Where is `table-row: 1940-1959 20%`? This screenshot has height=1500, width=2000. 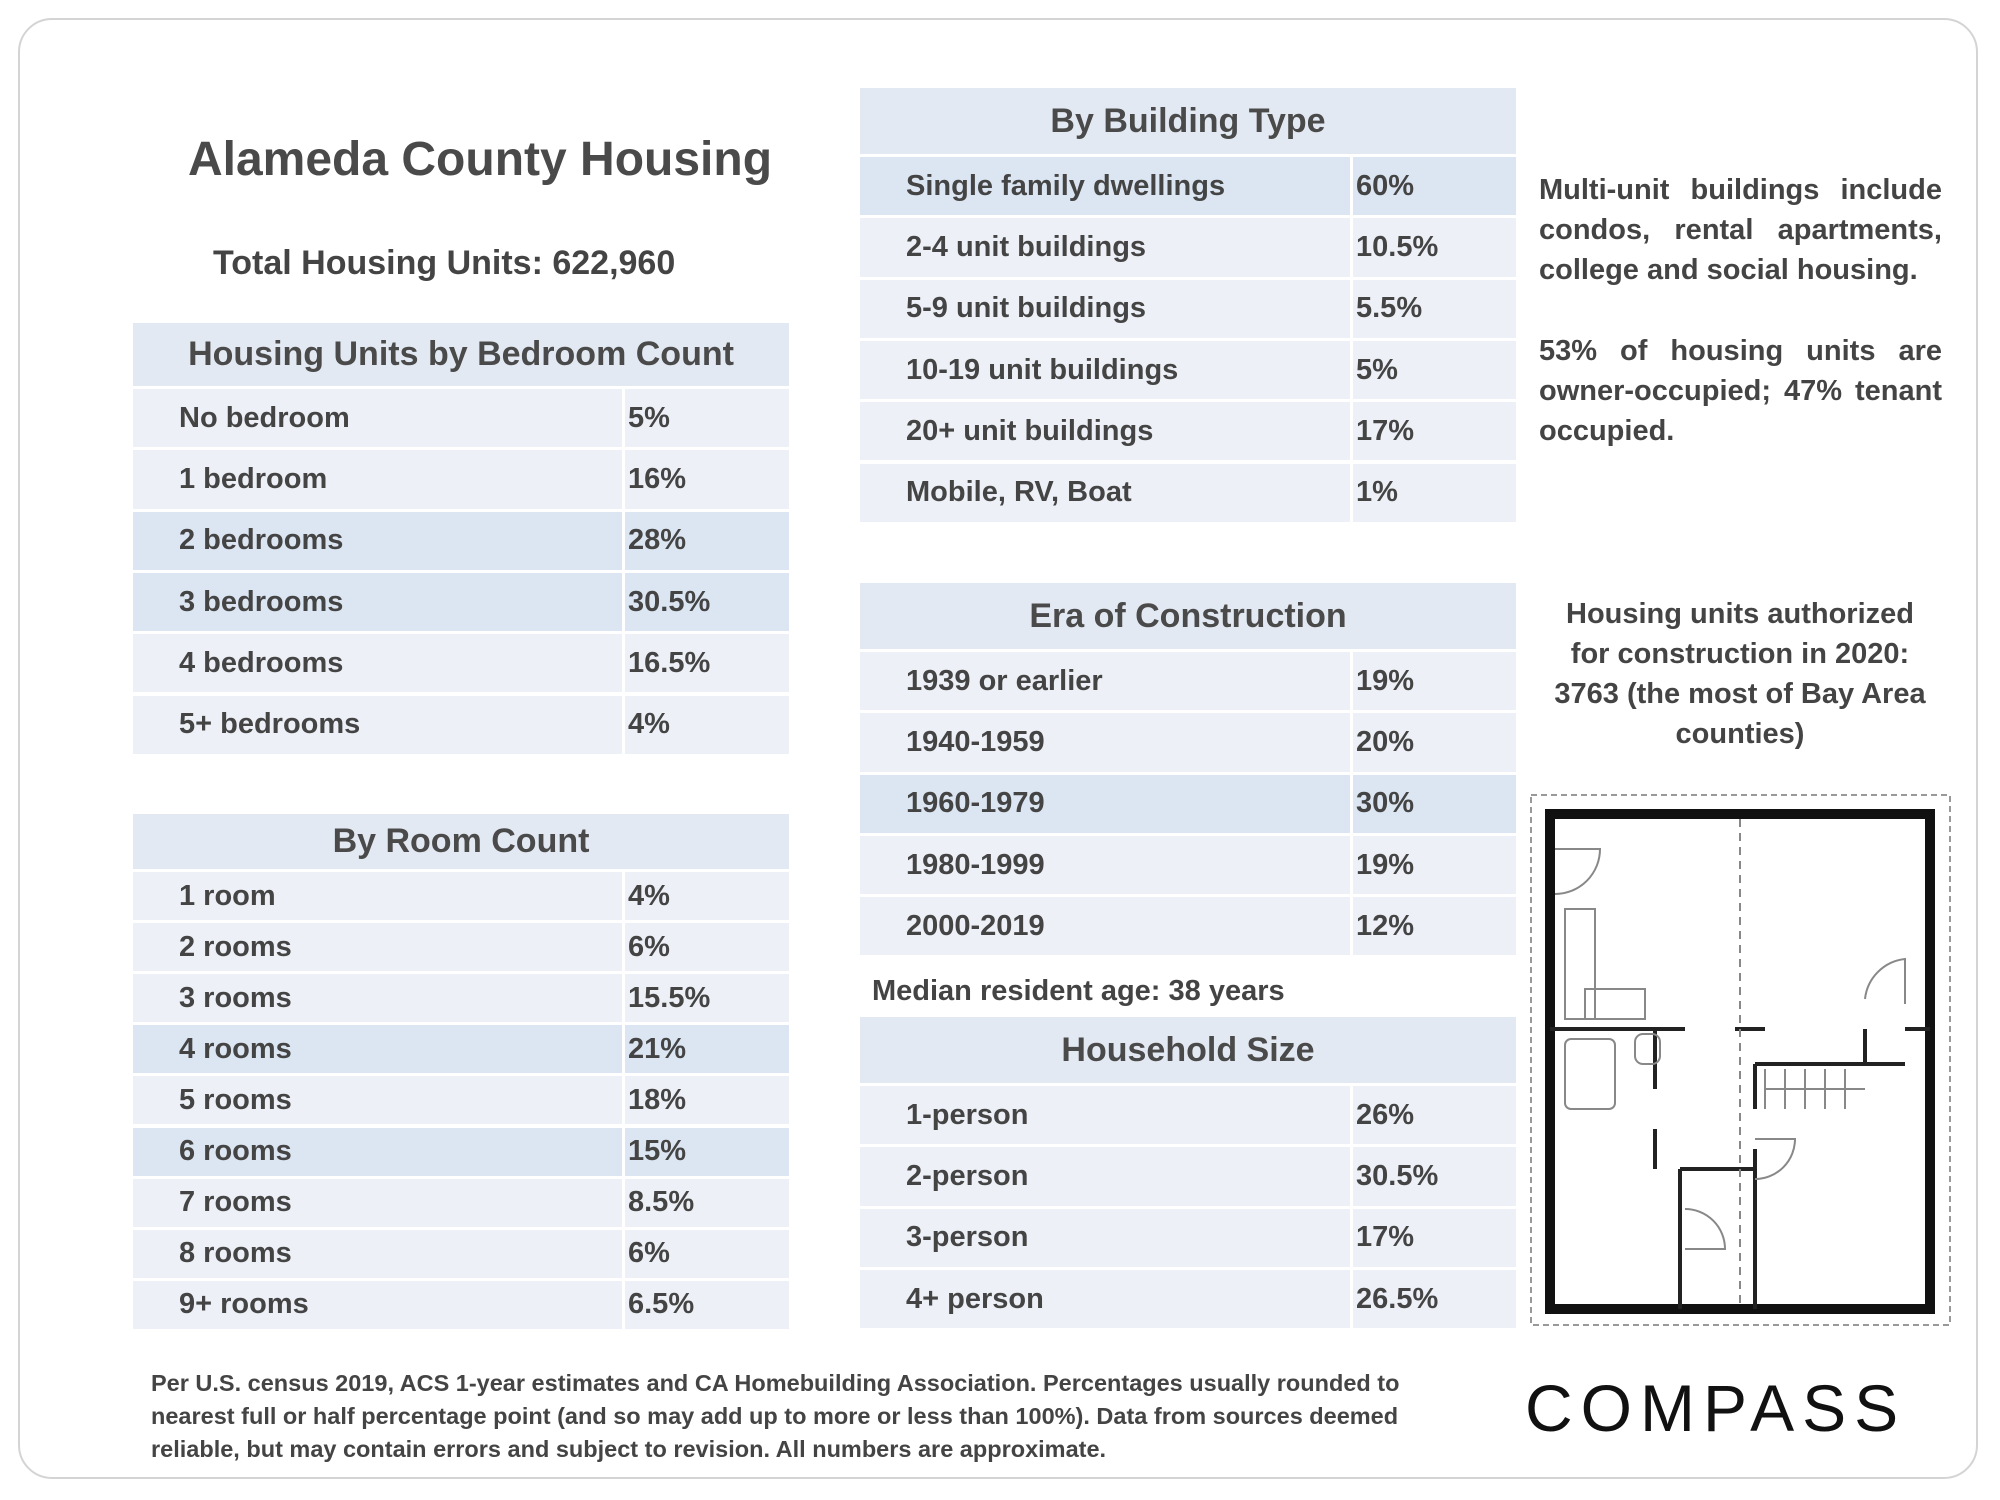
table-row: 1940-1959 20% is located at coordinates (1188, 744).